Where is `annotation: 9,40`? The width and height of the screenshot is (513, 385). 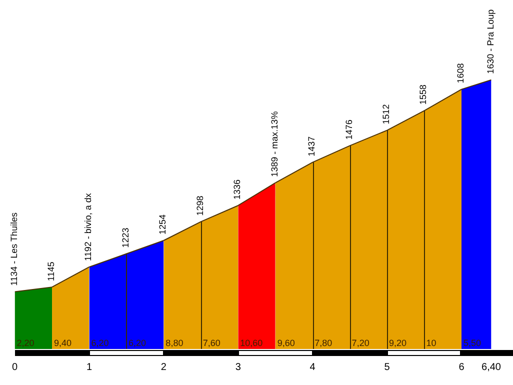 annotation: 9,40 is located at coordinates (63, 343).